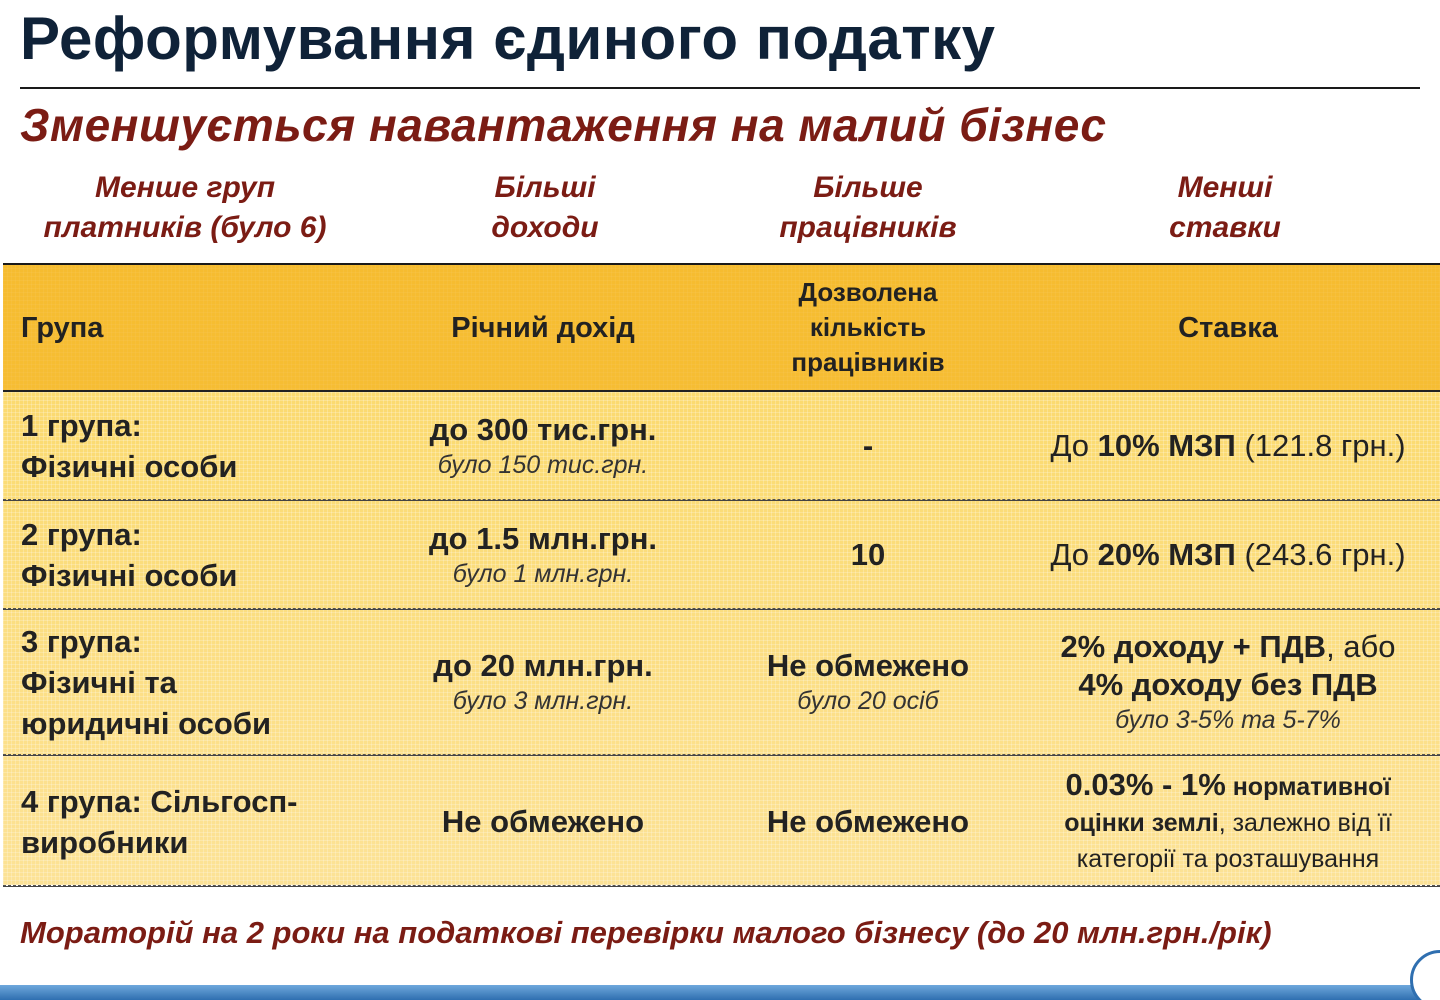 The image size is (1440, 1000). What do you see at coordinates (201, 445) in the screenshot?
I see `group-cell: 1 група: Фізичні особи` at bounding box center [201, 445].